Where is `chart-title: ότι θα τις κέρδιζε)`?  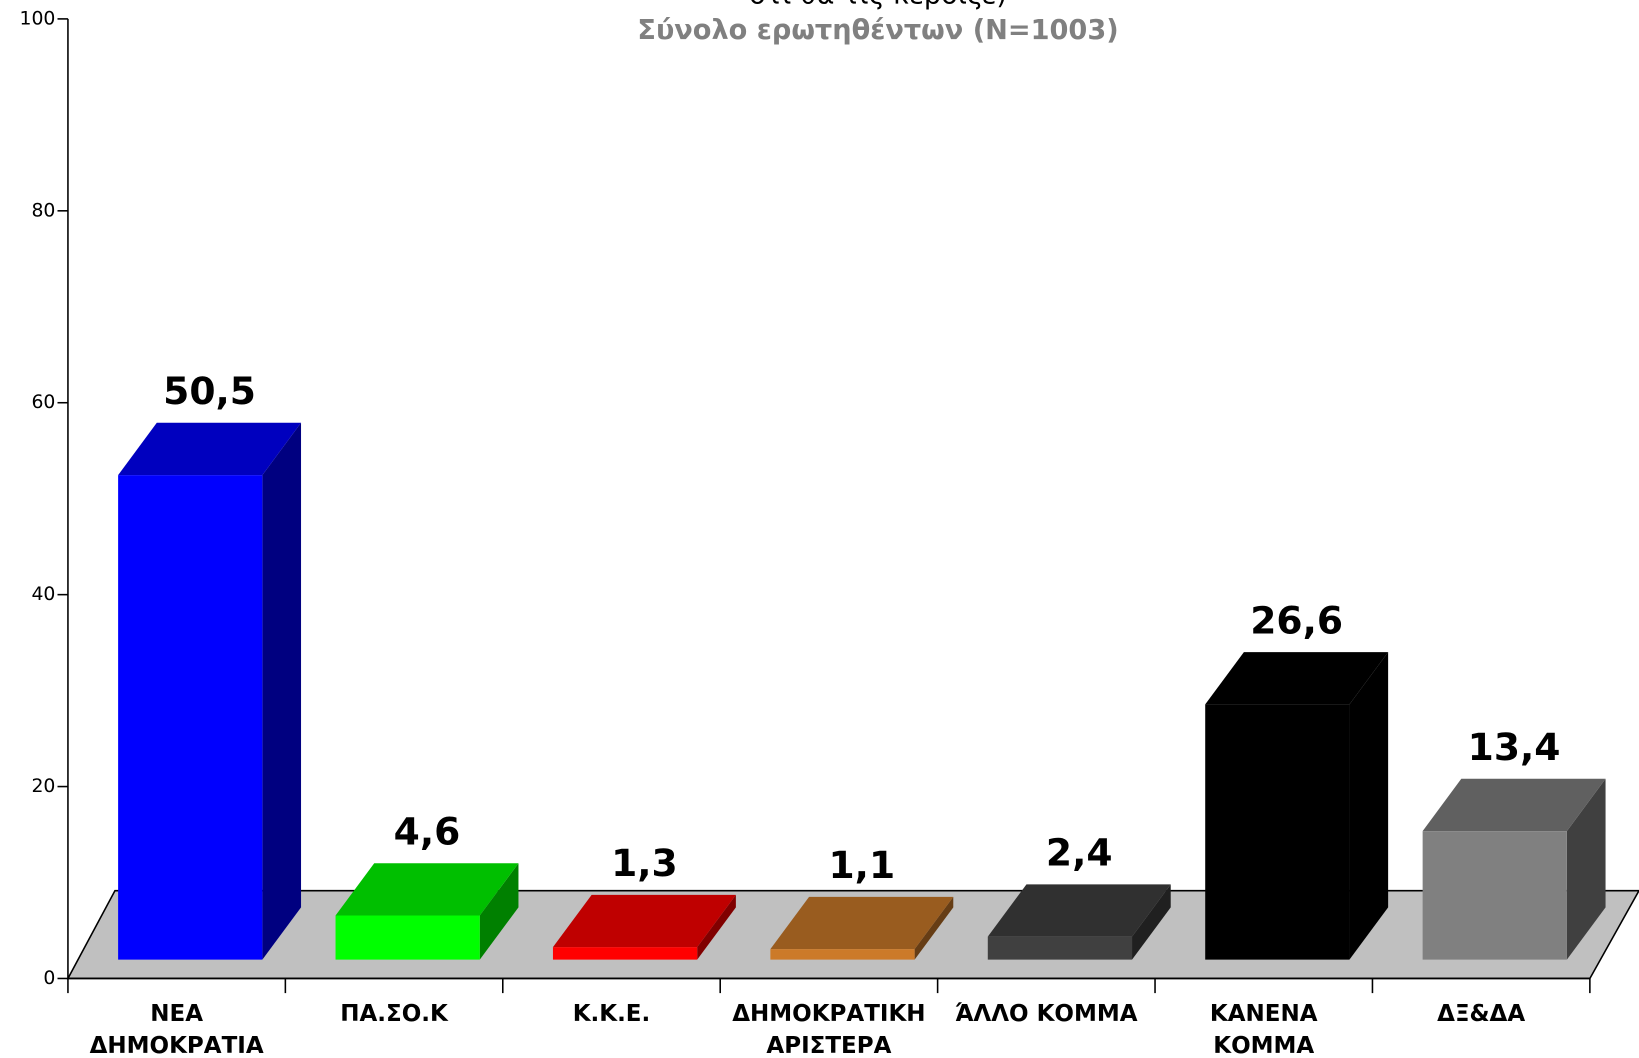
chart-title: ότι θα τις κέρδιζε) is located at coordinates (878, 5).